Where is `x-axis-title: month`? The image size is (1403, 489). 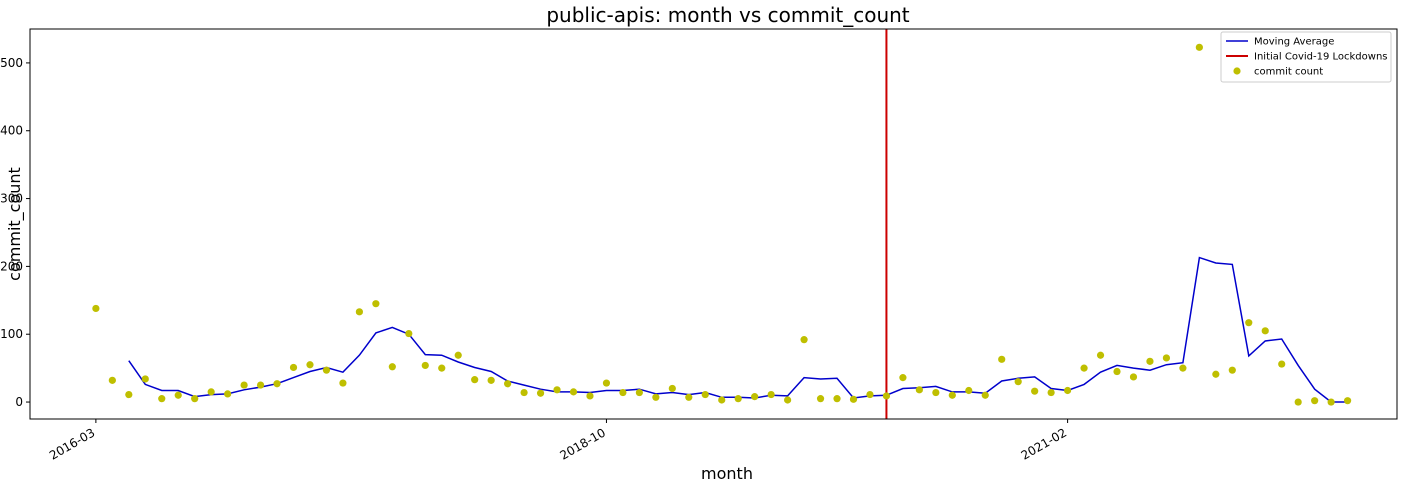 x-axis-title: month is located at coordinates (727, 473).